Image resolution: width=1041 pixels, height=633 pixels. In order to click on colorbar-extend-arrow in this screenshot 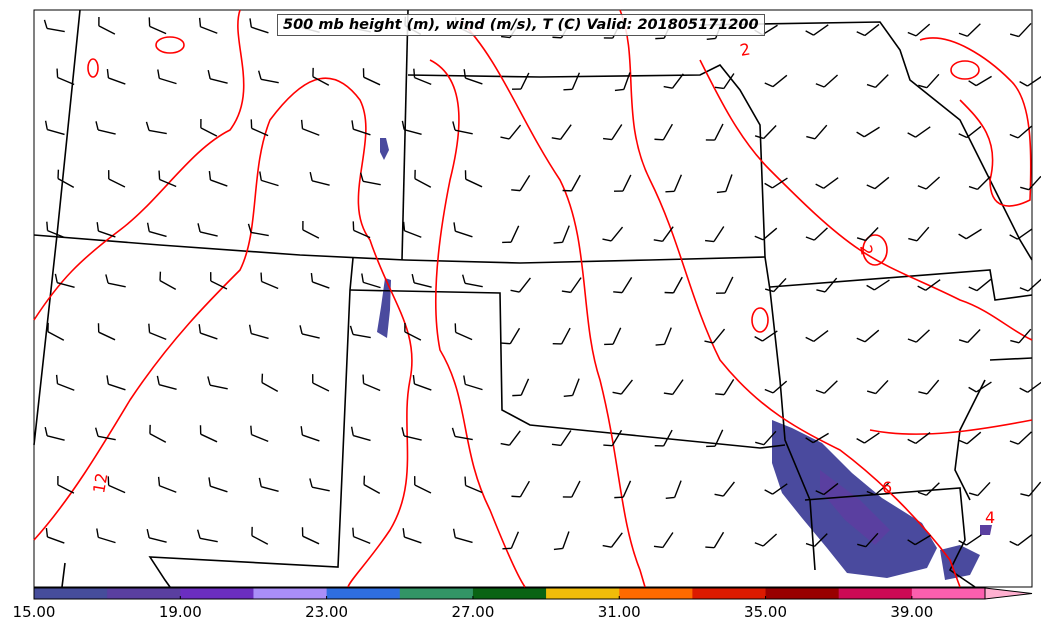, I will do `click(1008, 593)`.